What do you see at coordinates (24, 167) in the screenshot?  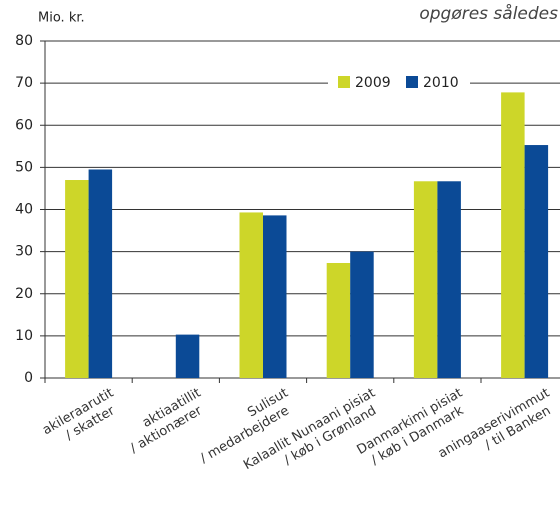 I see `y-tick-label: 50` at bounding box center [24, 167].